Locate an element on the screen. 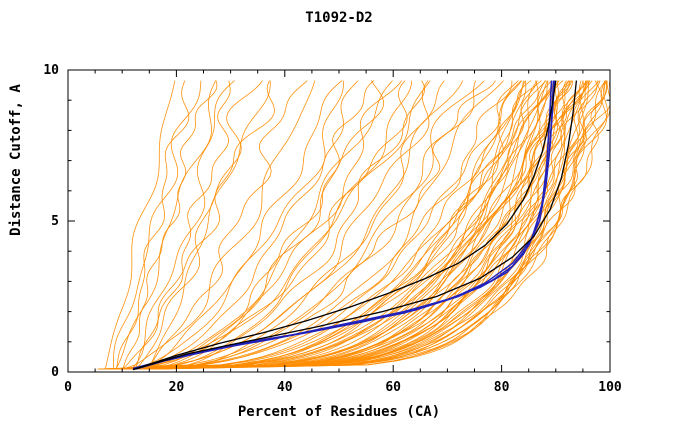 The image size is (680, 440). x-tick-label: 60 is located at coordinates (393, 387).